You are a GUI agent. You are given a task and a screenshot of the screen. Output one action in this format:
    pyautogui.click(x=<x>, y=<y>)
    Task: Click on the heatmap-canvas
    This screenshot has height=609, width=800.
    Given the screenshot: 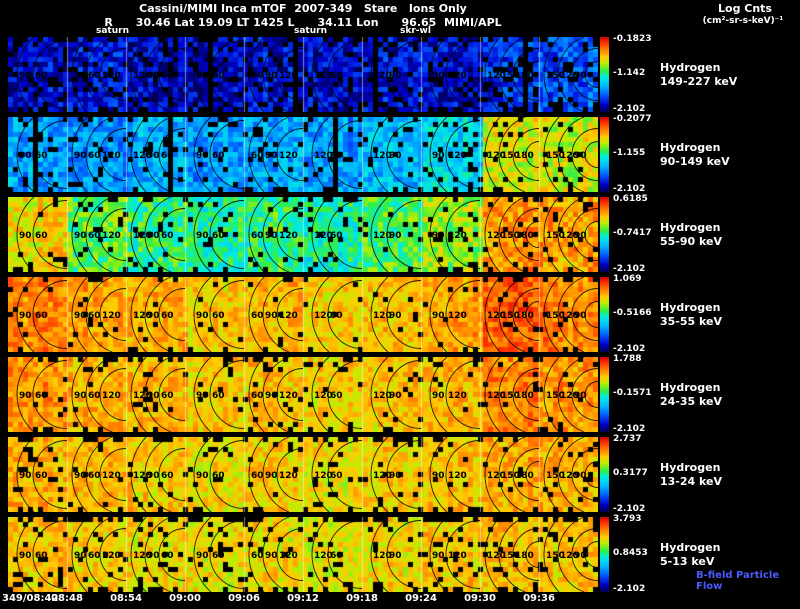 What is the action you would take?
    pyautogui.click(x=303, y=474)
    